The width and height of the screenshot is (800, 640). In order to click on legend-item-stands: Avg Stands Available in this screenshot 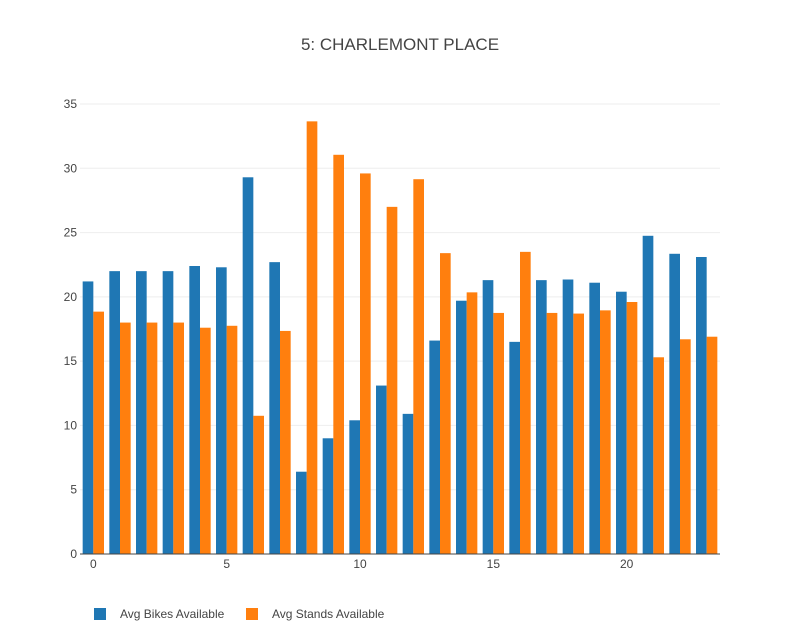, I will do `click(315, 614)`.